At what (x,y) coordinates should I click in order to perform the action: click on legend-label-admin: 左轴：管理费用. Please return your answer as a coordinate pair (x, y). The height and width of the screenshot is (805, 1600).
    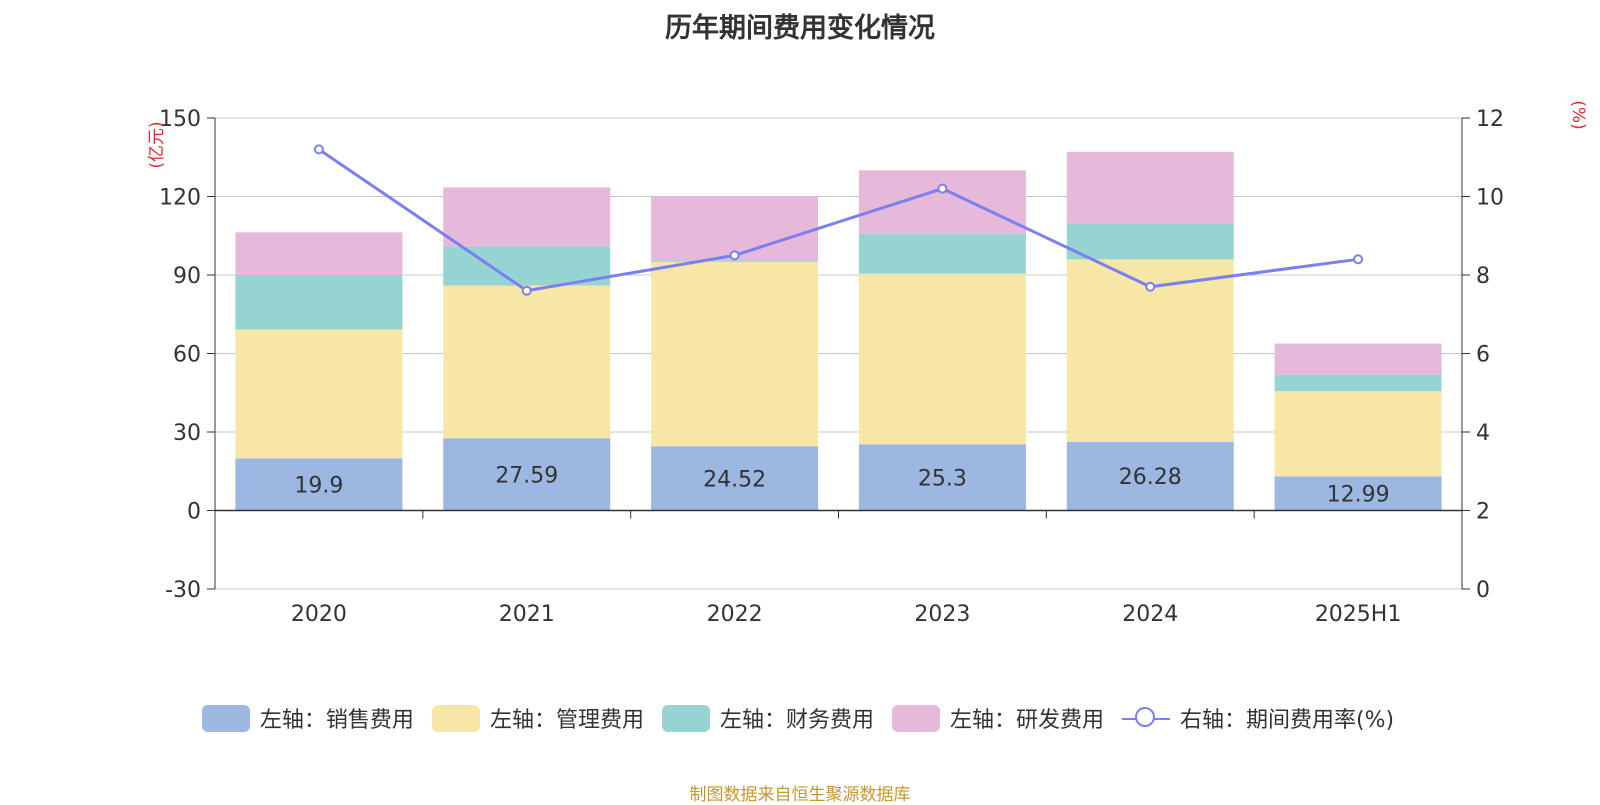
    Looking at the image, I should click on (566, 720).